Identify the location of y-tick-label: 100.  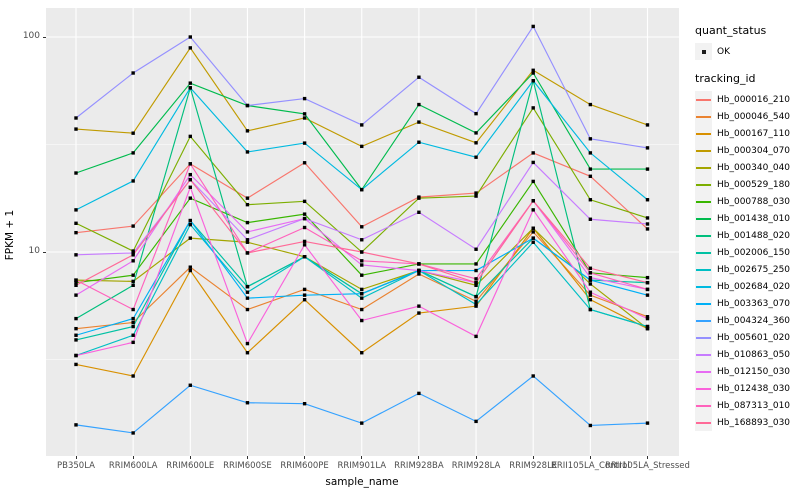
(31, 36).